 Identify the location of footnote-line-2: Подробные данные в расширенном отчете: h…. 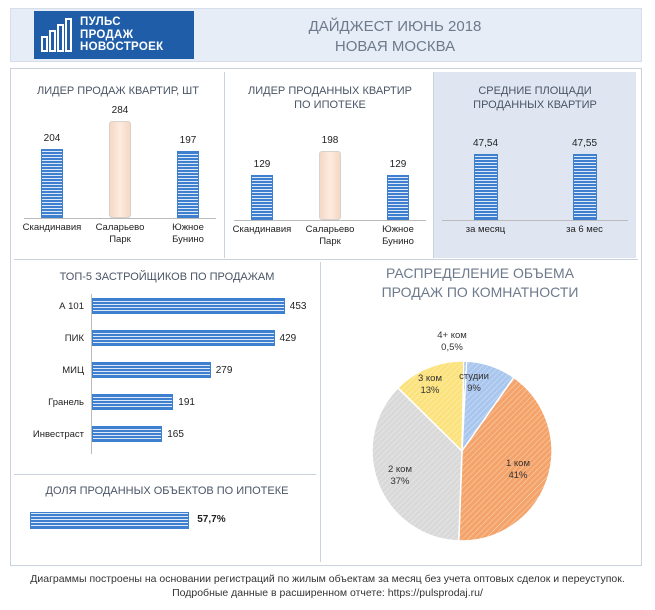
(327, 593).